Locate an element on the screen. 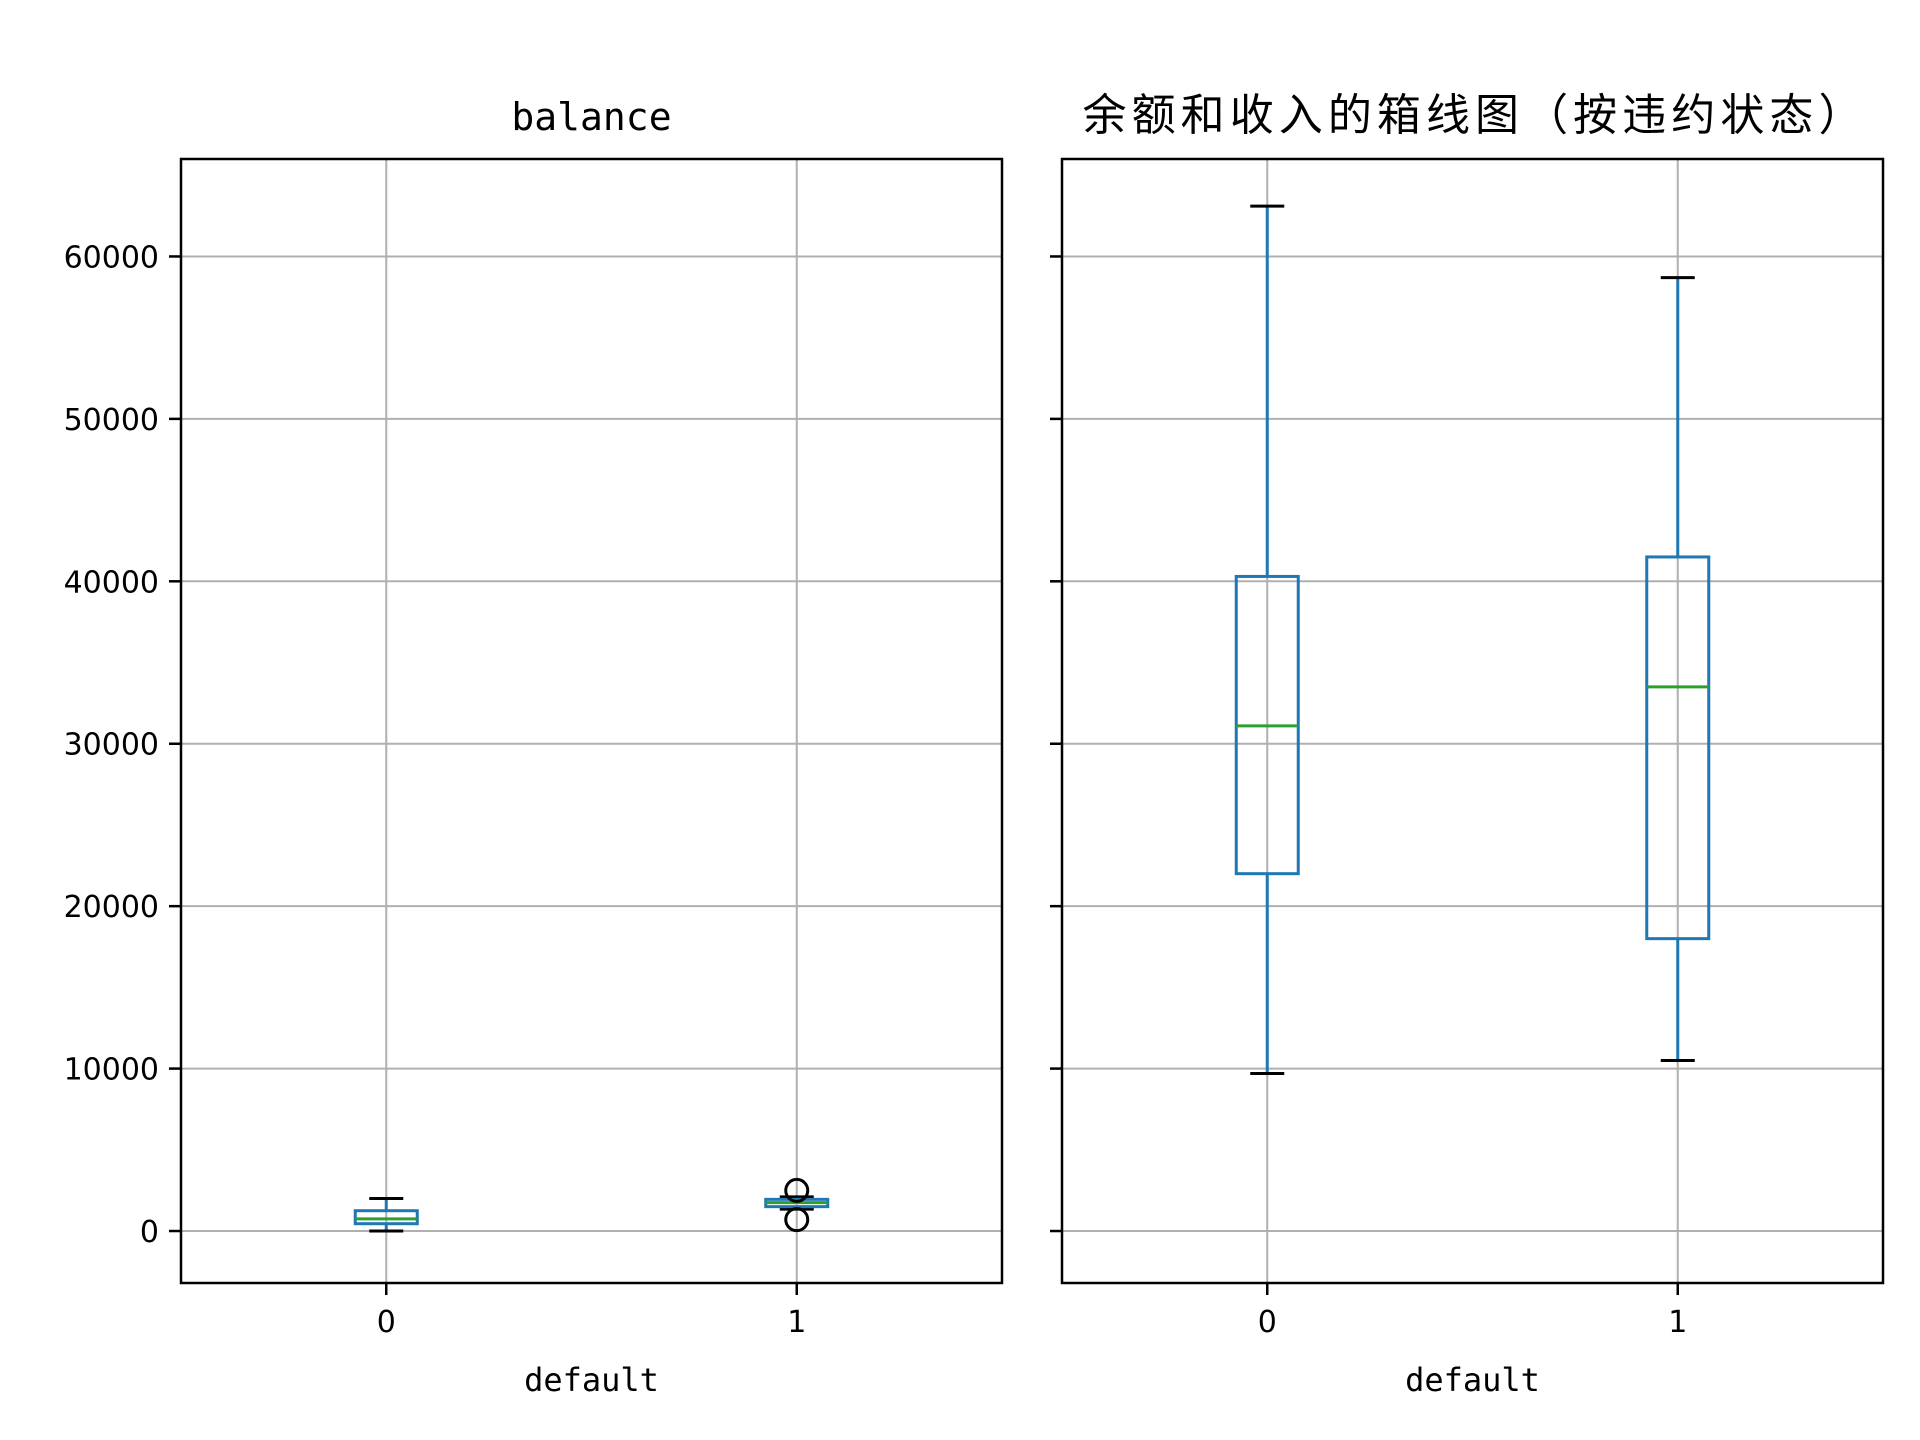 The width and height of the screenshot is (1920, 1440). y-tick-label: 0 is located at coordinates (149, 1232).